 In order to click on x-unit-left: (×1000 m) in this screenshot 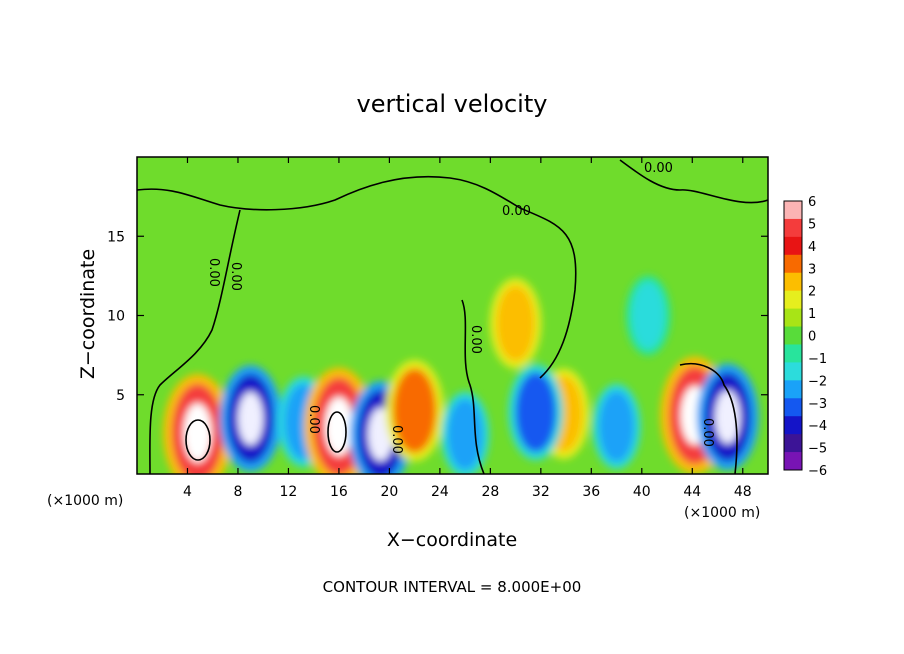, I will do `click(85, 501)`.